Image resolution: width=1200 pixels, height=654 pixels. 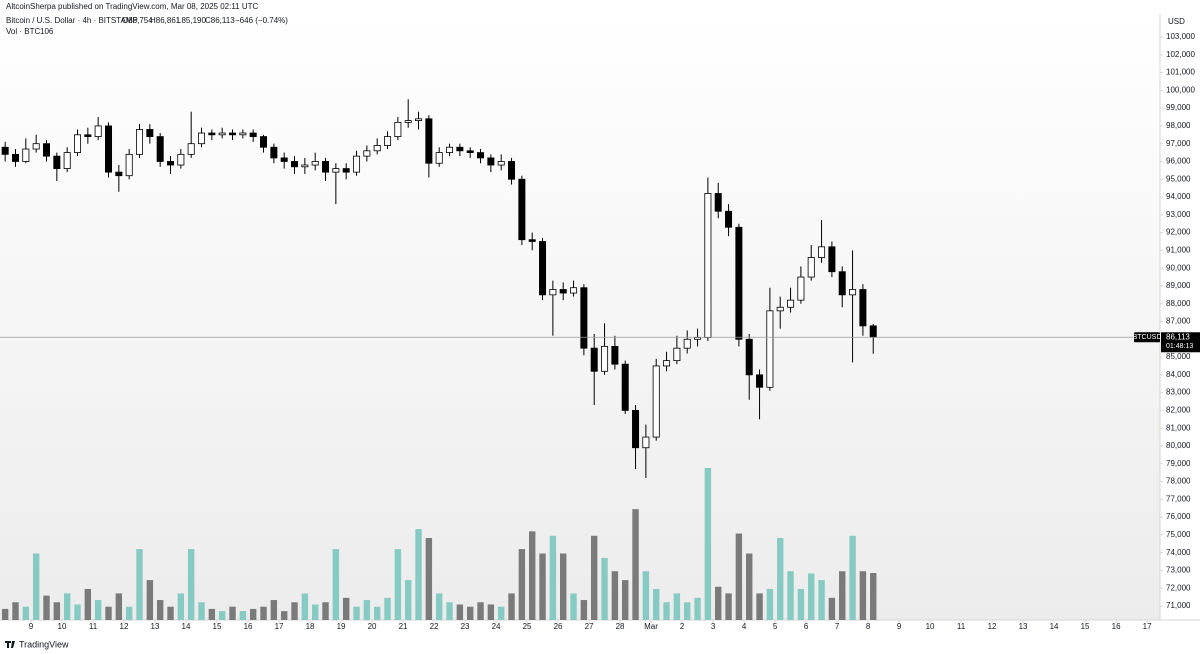 I want to click on y-tick-label: 90,000, so click(x=1178, y=267).